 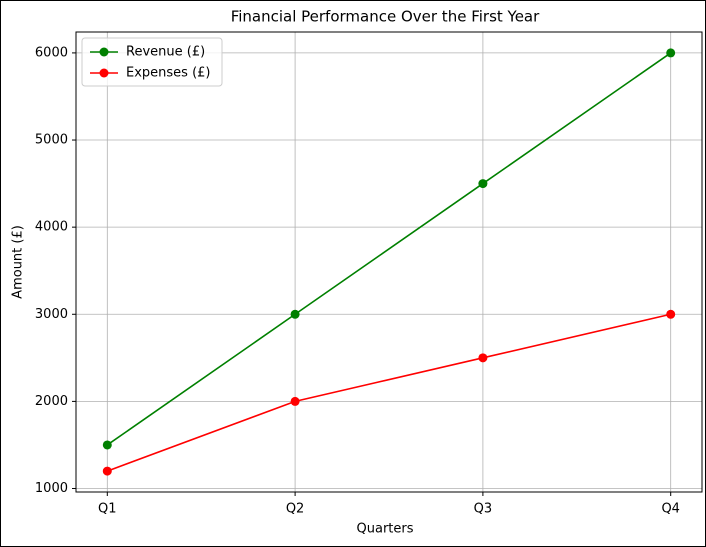 I want to click on y-tick-label: 3000, so click(x=51, y=314).